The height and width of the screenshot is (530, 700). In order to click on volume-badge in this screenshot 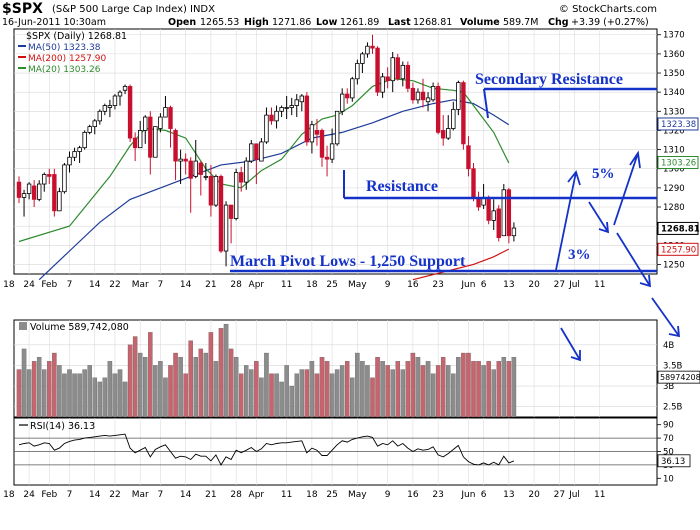, I will do `click(678, 377)`.